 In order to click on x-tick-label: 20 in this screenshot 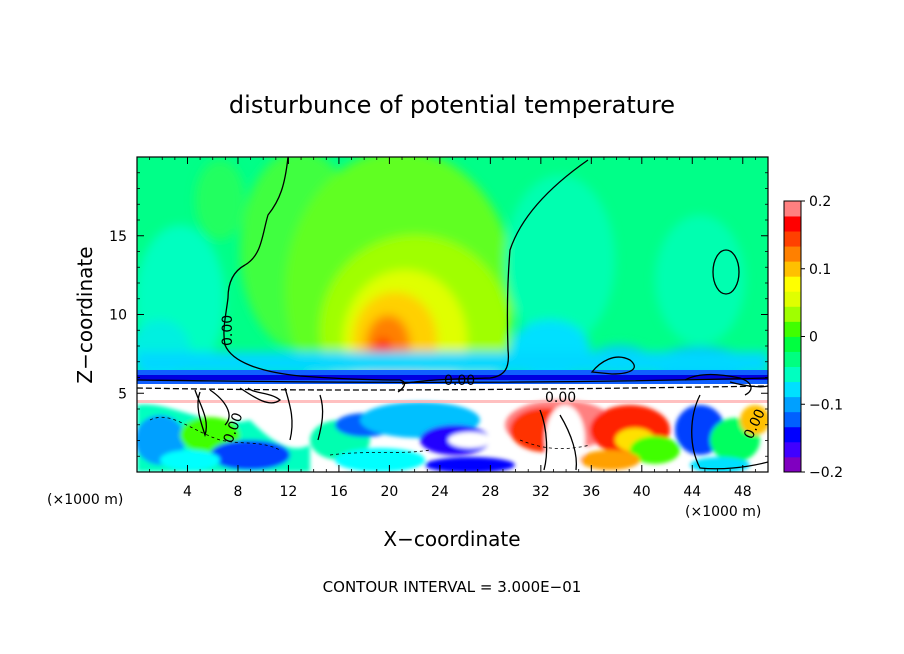, I will do `click(389, 492)`.